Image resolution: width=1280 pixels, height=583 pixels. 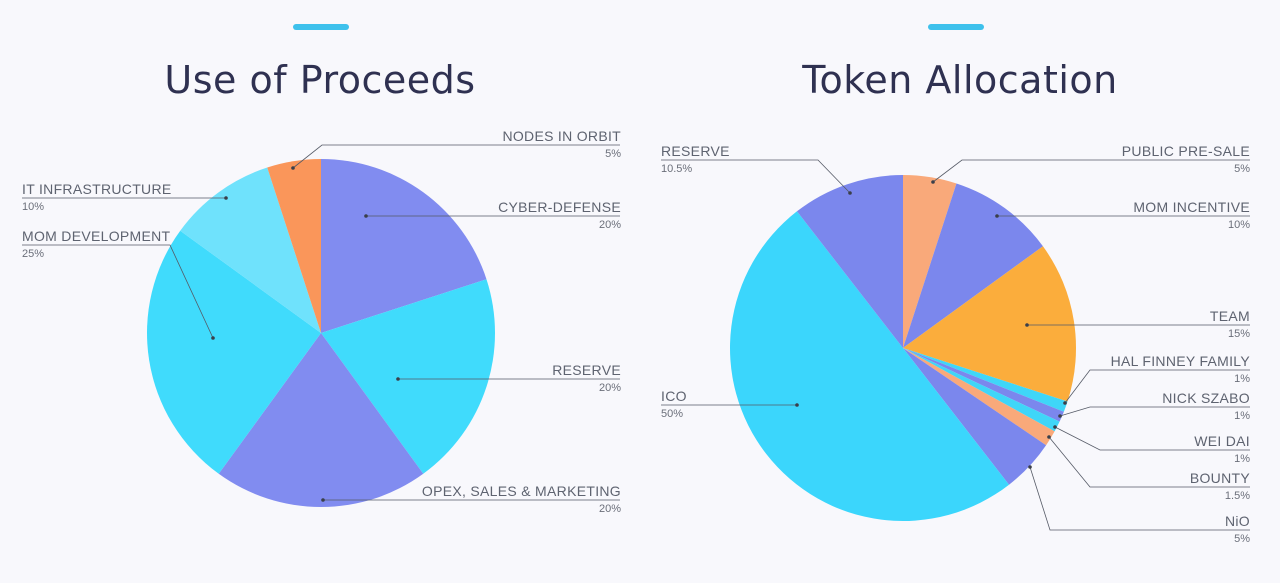 I want to click on pie-slice-hal-finney-family, so click(x=985, y=380).